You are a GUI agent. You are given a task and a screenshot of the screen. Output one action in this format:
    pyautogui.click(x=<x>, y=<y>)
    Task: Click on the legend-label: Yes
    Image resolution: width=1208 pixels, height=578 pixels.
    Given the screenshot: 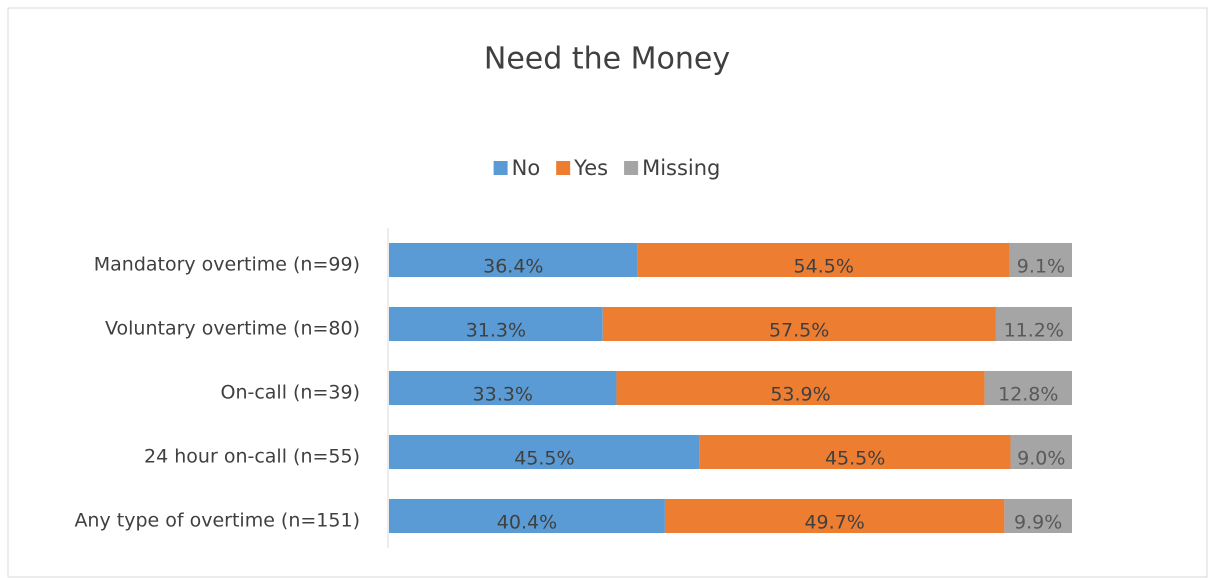 What is the action you would take?
    pyautogui.click(x=590, y=168)
    